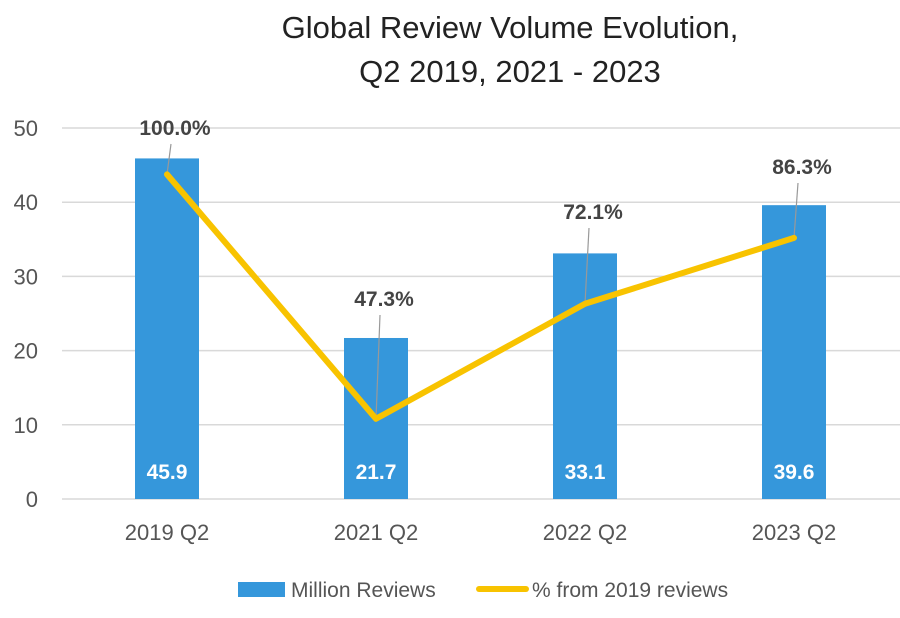  What do you see at coordinates (26, 202) in the screenshot?
I see `y-tick-label: 40` at bounding box center [26, 202].